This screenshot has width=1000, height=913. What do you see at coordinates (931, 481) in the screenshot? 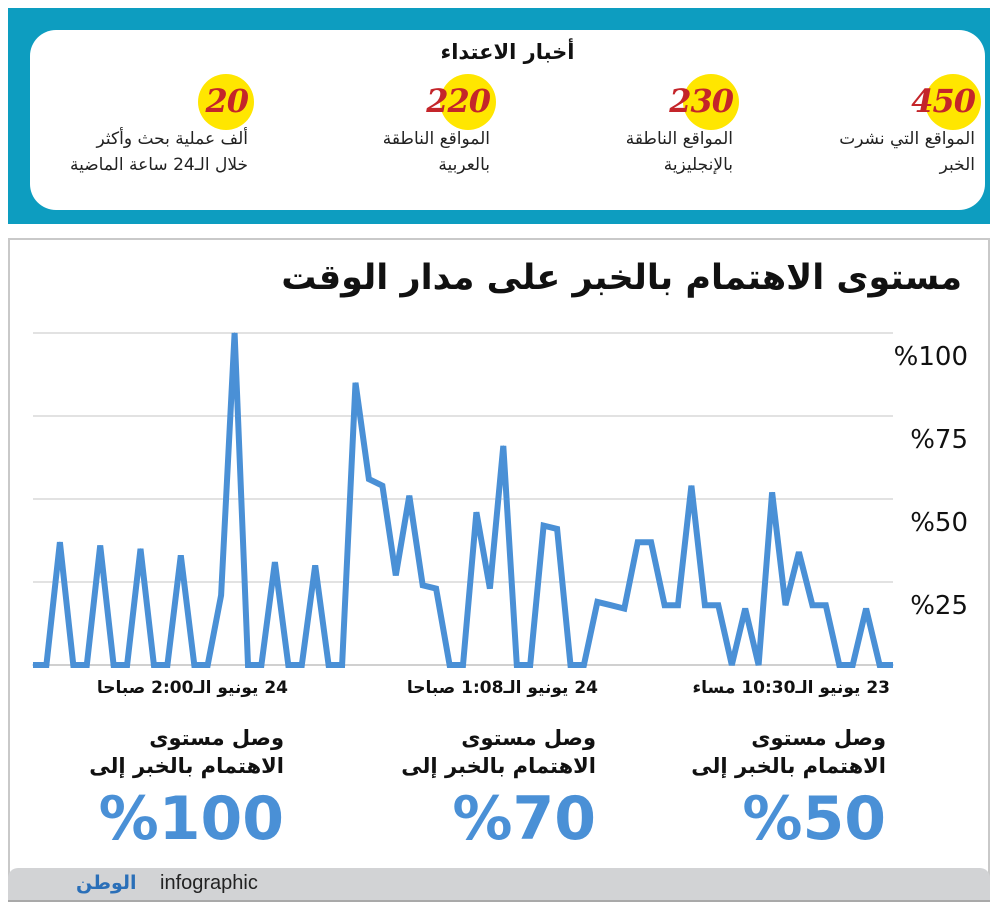
I see `y-axis-ticks: %25 %50 %75 %100` at bounding box center [931, 481].